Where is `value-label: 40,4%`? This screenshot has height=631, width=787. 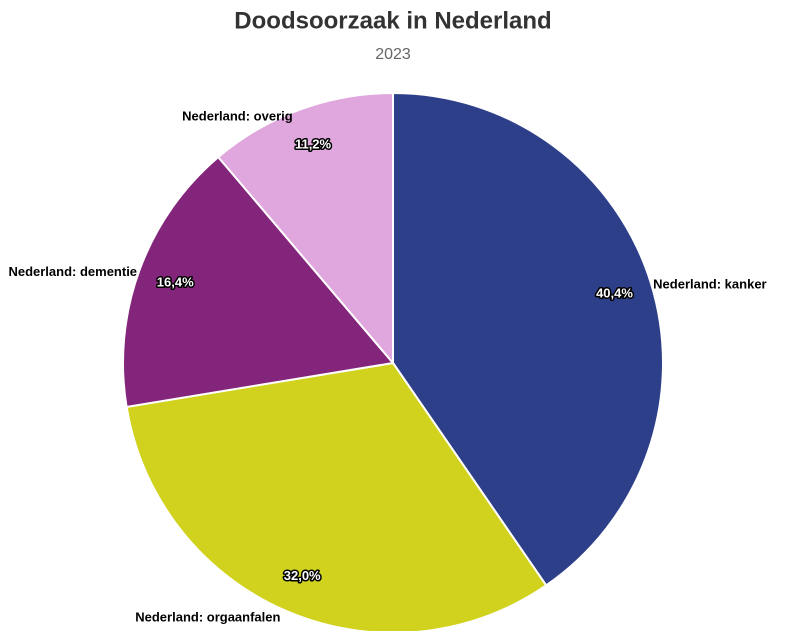 value-label: 40,4% is located at coordinates (614, 293).